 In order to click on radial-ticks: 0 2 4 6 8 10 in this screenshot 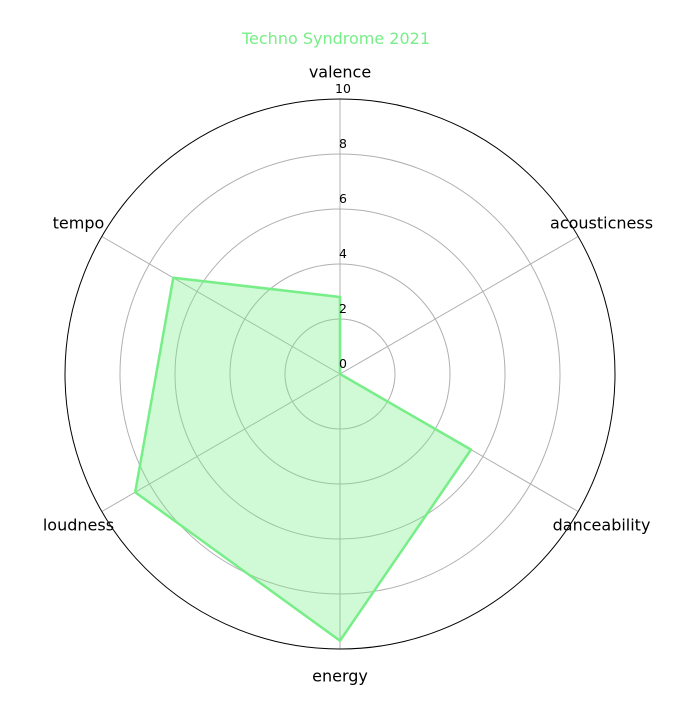, I will do `click(343, 226)`.